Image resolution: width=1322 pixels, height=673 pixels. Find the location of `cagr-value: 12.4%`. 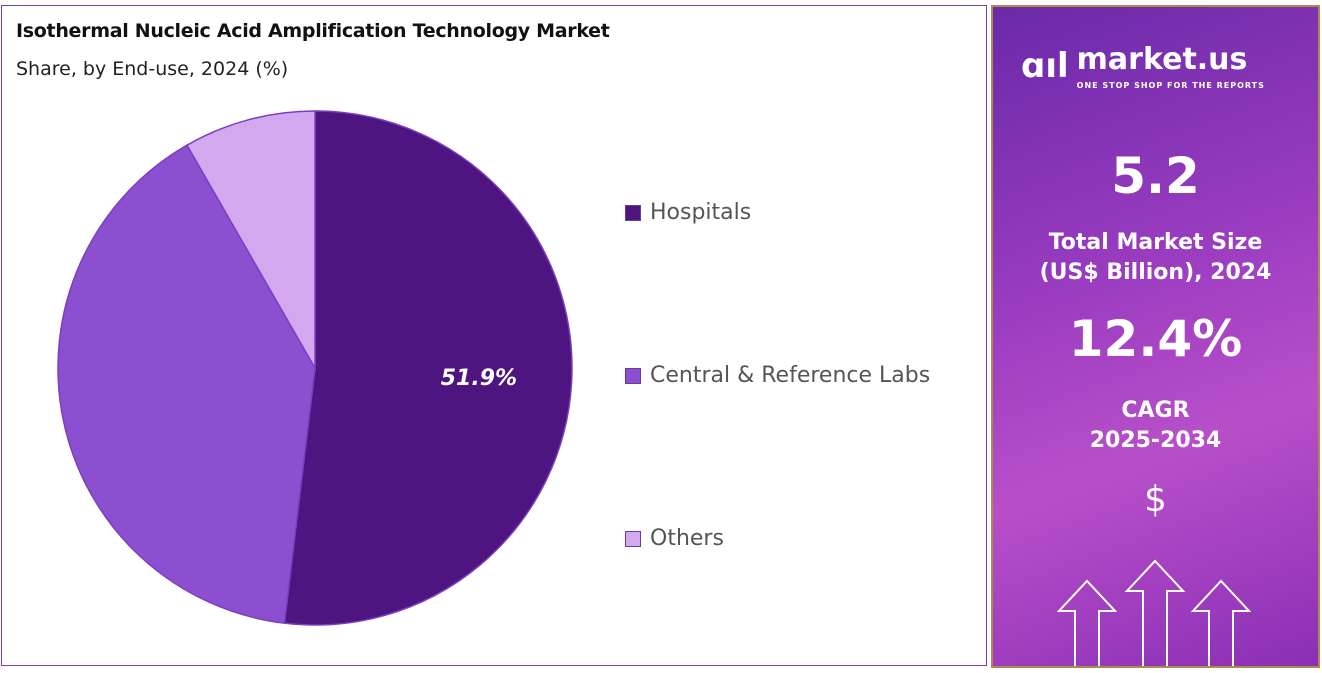

cagr-value: 12.4% is located at coordinates (1155, 339).